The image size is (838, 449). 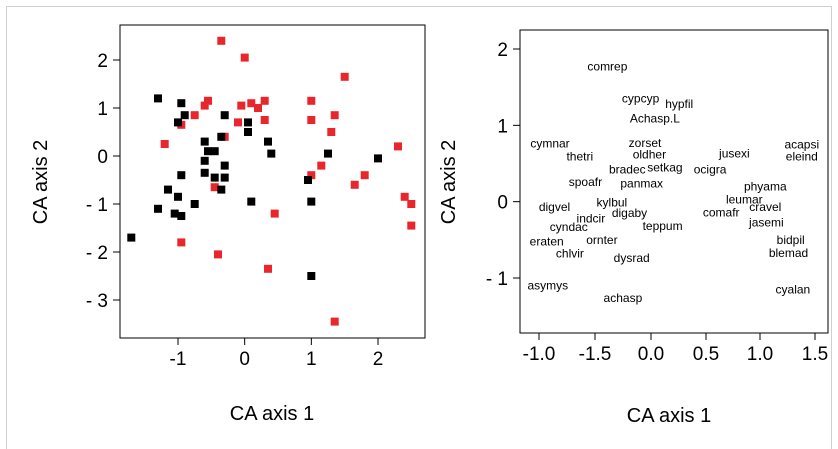 I want to click on right-x-tick-label: 0.0, so click(x=651, y=354).